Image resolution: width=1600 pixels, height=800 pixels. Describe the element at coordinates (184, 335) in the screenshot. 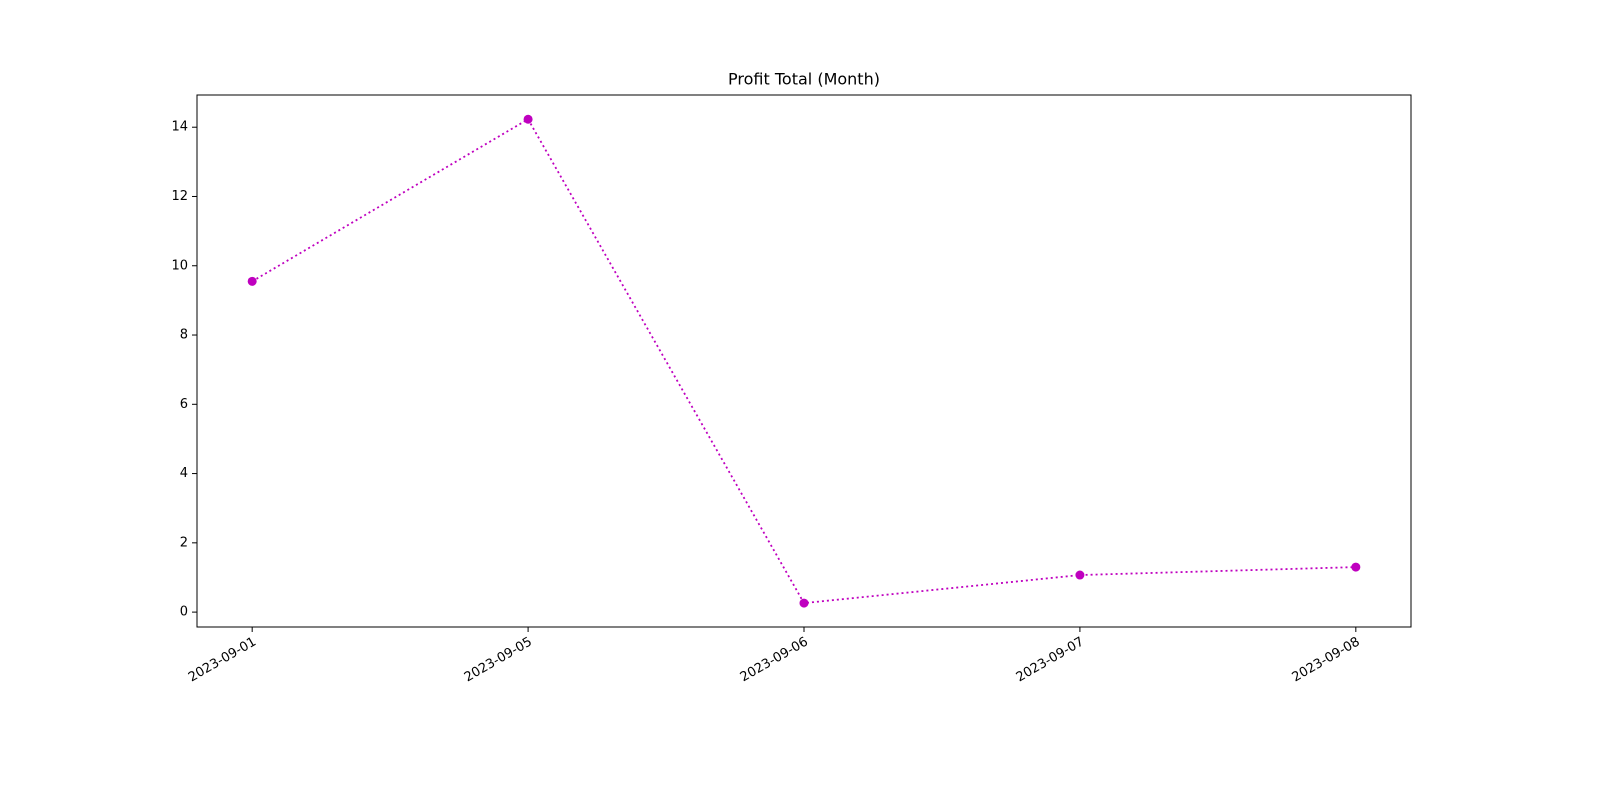

I see `y-tick-label: 8` at that location.